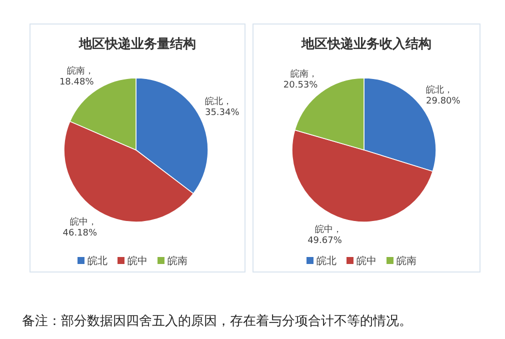 This screenshot has width=505, height=339. I want to click on text: 备注：部分数据因四舍五入的原因，存在着与分项合计不等的情况。, so click(217, 321).